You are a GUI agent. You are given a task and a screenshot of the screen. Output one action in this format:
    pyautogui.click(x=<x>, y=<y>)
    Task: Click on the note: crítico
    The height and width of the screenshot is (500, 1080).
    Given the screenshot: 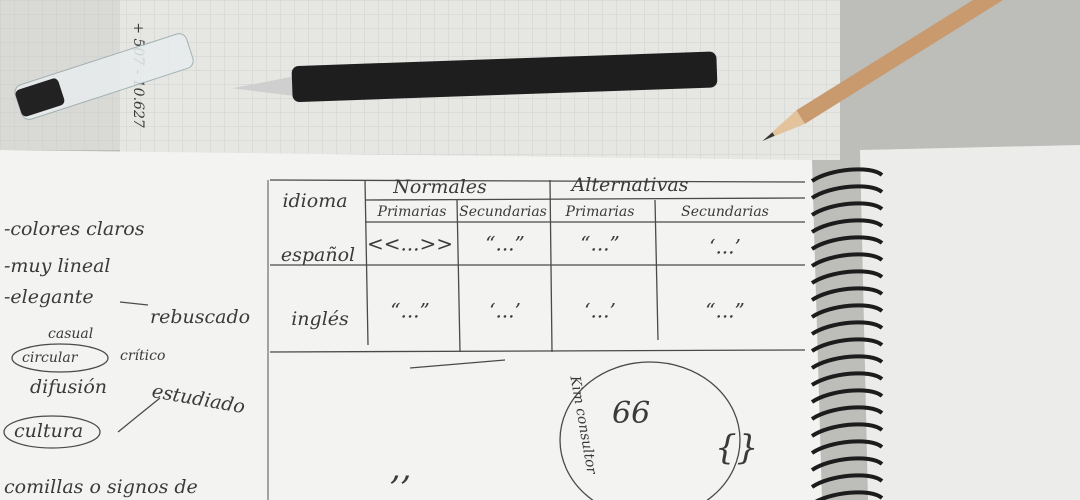 What is the action you would take?
    pyautogui.click(x=142, y=356)
    